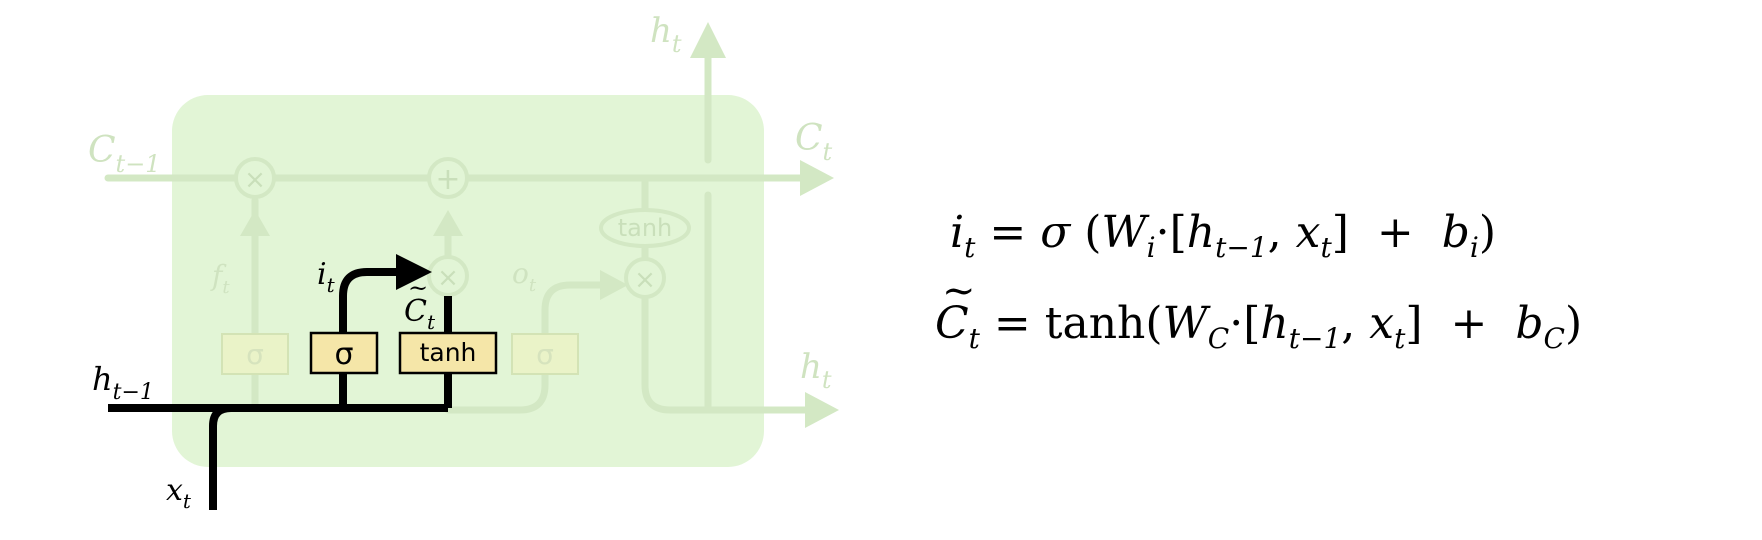 Image resolution: width=1762 pixels, height=540 pixels. I want to click on candidate-gate-label: tanh, so click(448, 352).